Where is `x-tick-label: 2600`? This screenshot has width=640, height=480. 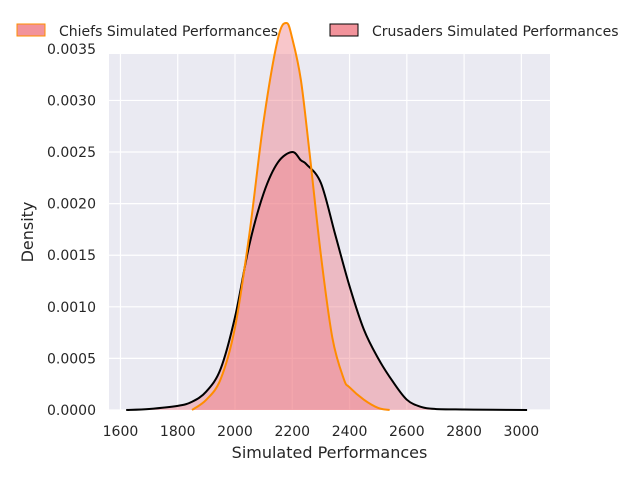
x-tick-label: 2600 is located at coordinates (407, 432).